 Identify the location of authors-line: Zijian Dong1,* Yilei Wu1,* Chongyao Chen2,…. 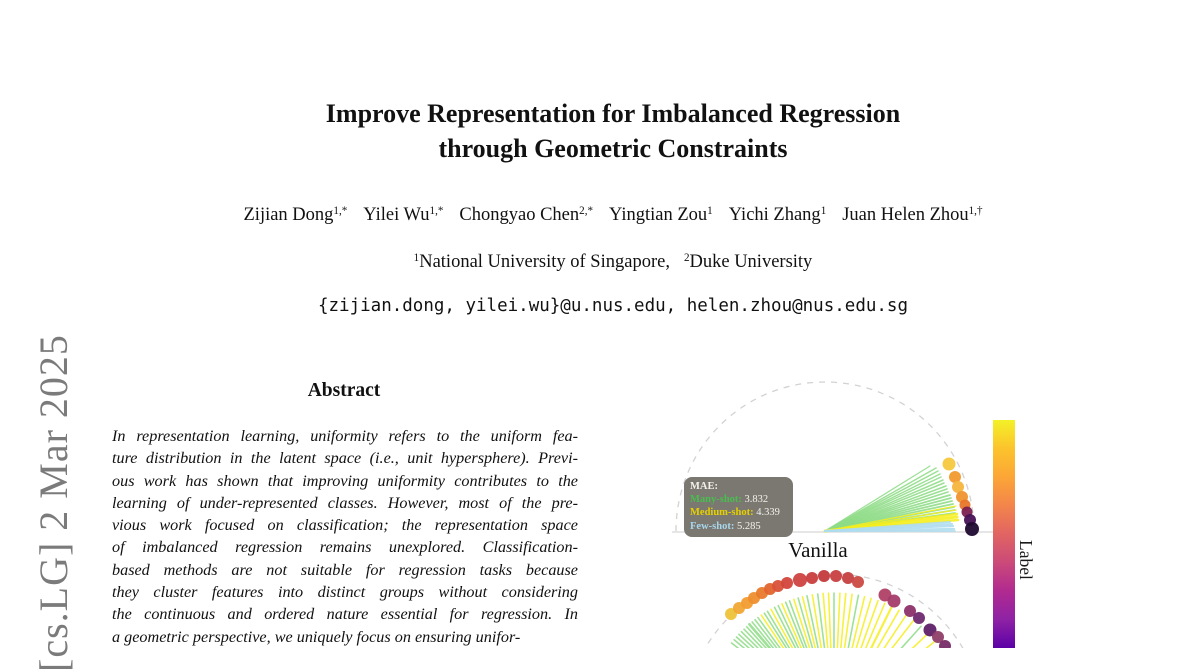
(613, 215).